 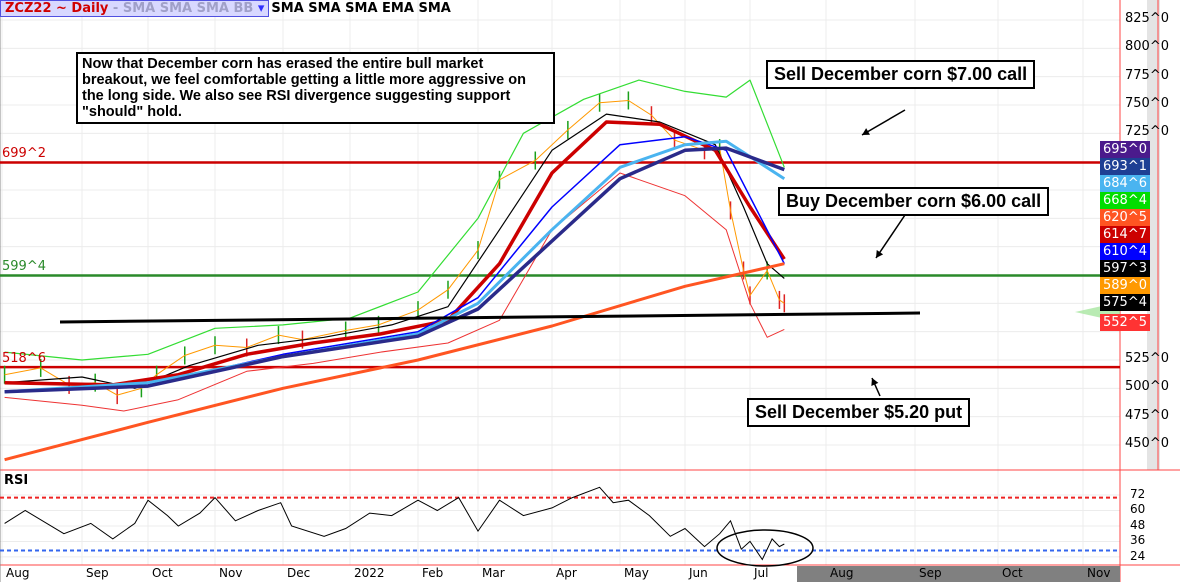 I want to click on price-tick-label: 750^0, so click(x=1147, y=103).